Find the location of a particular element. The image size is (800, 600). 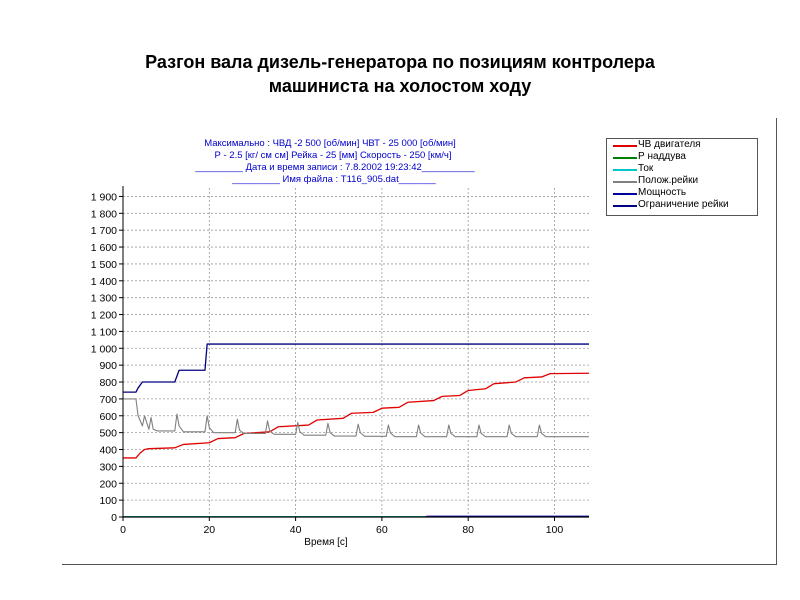

legend-item-rack-position: Полож.рейки is located at coordinates (682, 181).